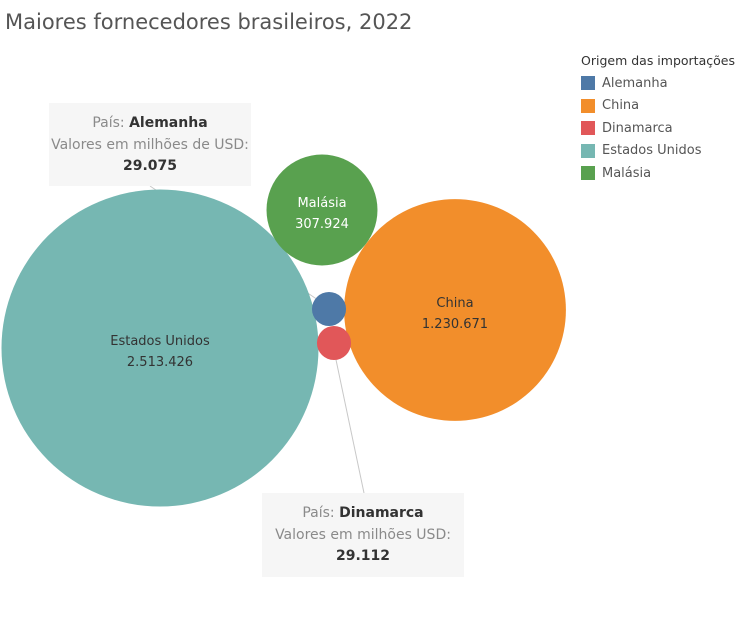 This screenshot has height=617, width=739. Describe the element at coordinates (635, 83) in the screenshot. I see `legend-label: Alemanha` at that location.